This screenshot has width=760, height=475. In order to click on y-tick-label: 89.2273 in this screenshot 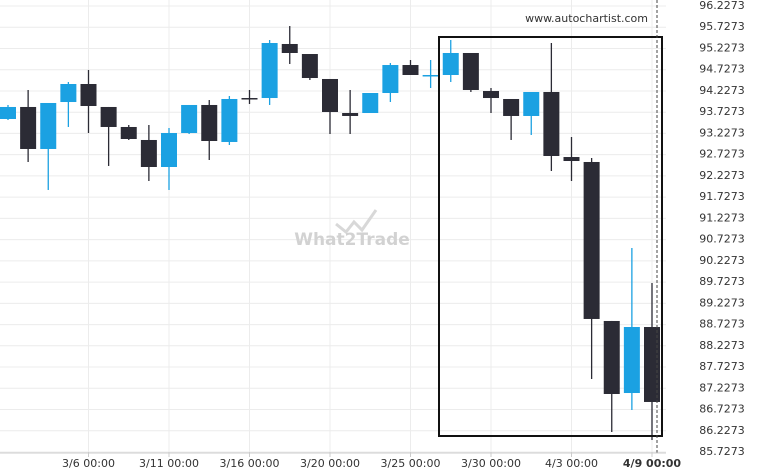, I will do `click(722, 302)`.